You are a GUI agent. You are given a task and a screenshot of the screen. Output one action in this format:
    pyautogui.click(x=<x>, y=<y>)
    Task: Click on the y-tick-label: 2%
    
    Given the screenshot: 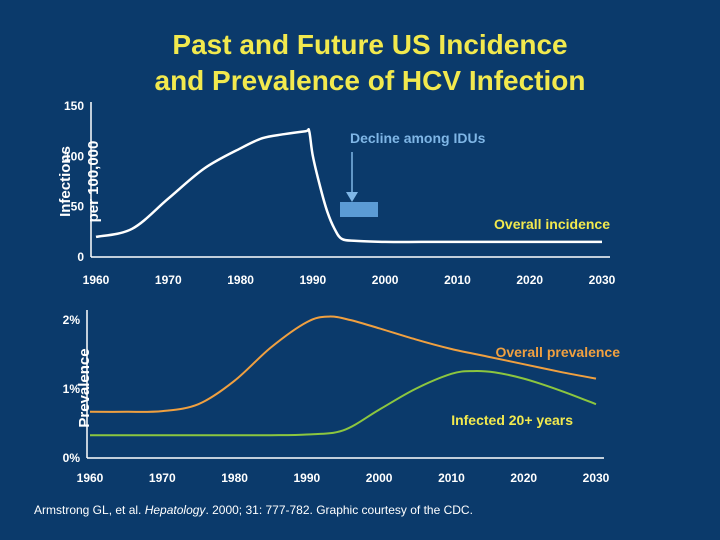 What is the action you would take?
    pyautogui.click(x=72, y=320)
    